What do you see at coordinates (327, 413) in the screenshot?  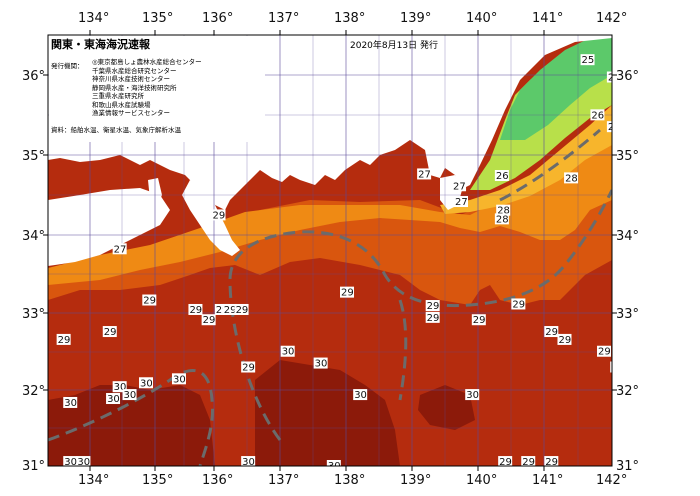 I see `sst-field-30-central` at bounding box center [327, 413].